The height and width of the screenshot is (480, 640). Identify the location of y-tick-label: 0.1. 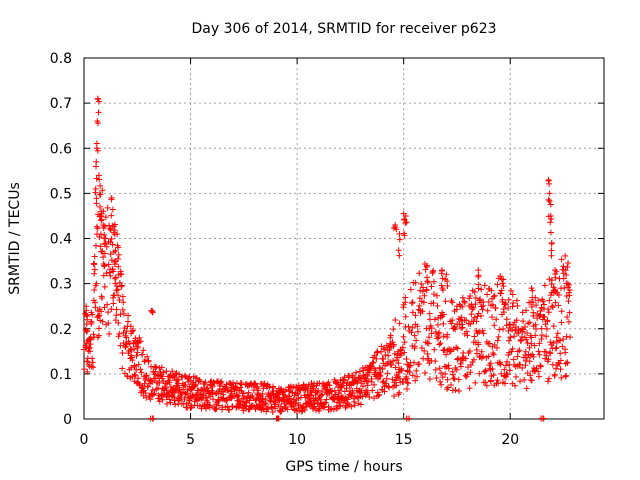
(61, 375).